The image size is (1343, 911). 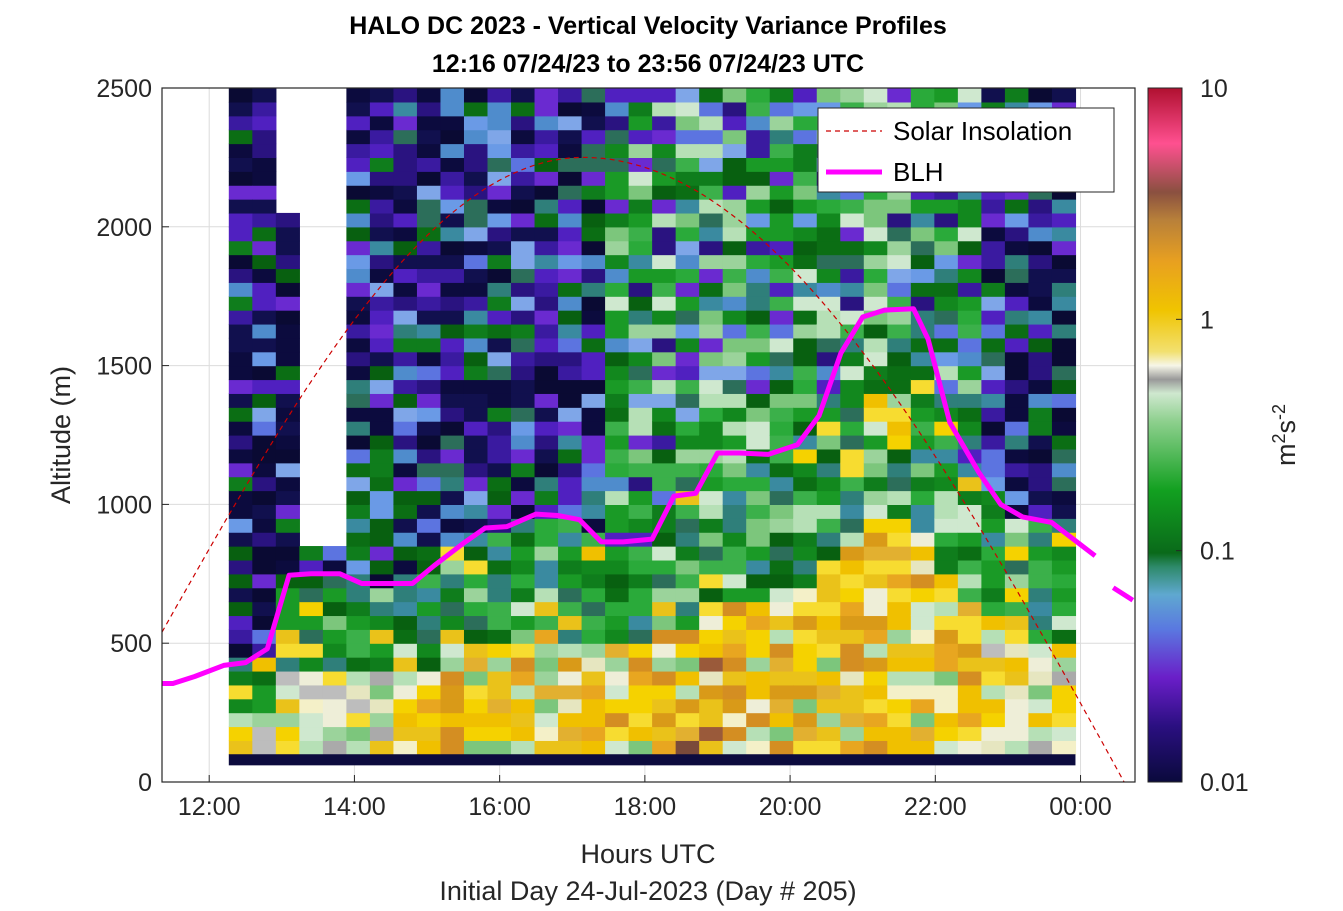 I want to click on colorbar-label-mid: s, so click(x=1286, y=427).